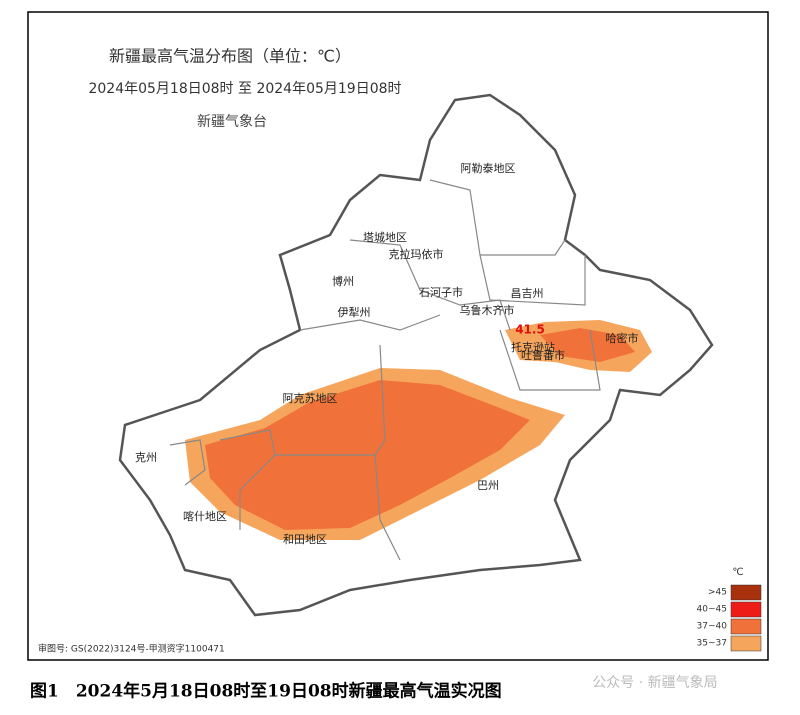  I want to click on map-title: 新疆最高气温分布图（单位：℃）, so click(230, 56).